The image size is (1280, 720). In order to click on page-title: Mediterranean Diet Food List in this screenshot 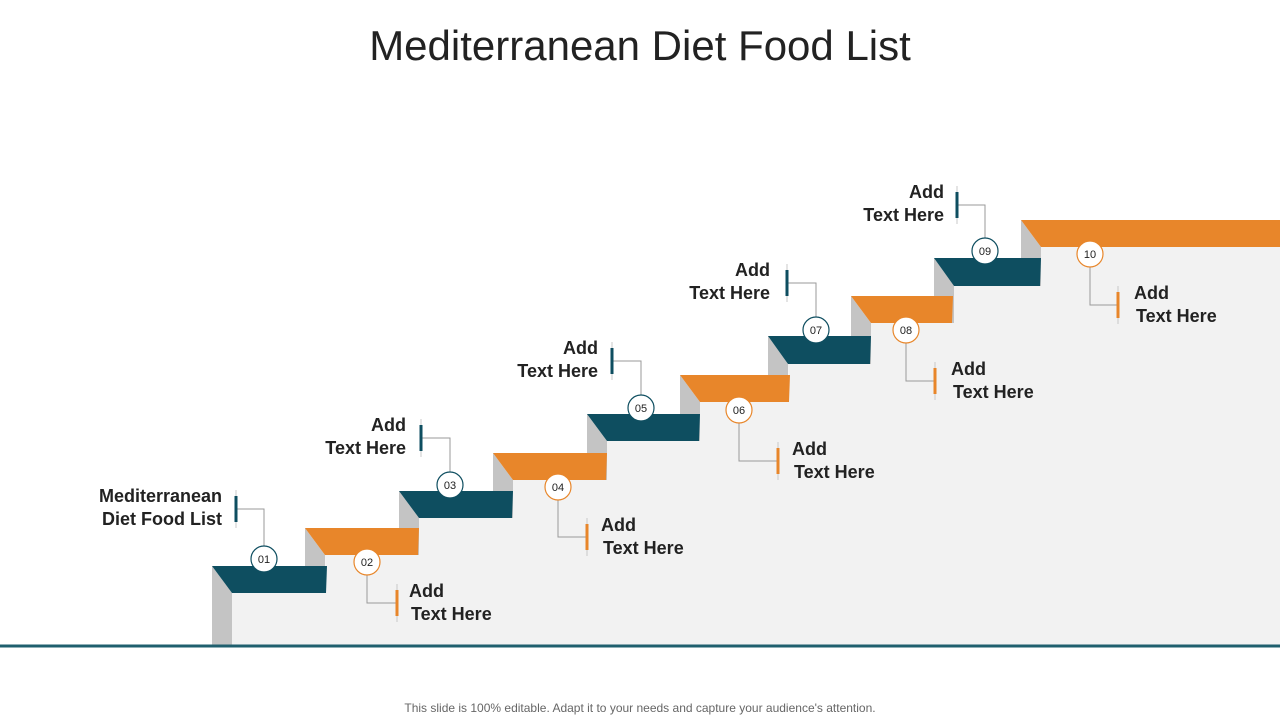, I will do `click(640, 45)`.